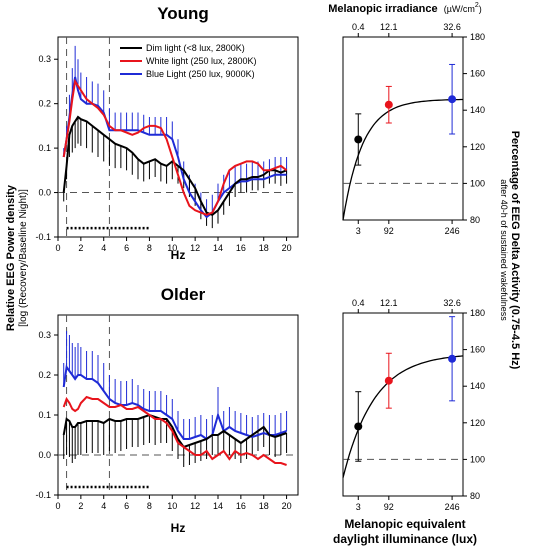  I want to click on shared-ylabel-line1: Relative EEG Power density, so click(11, 257).